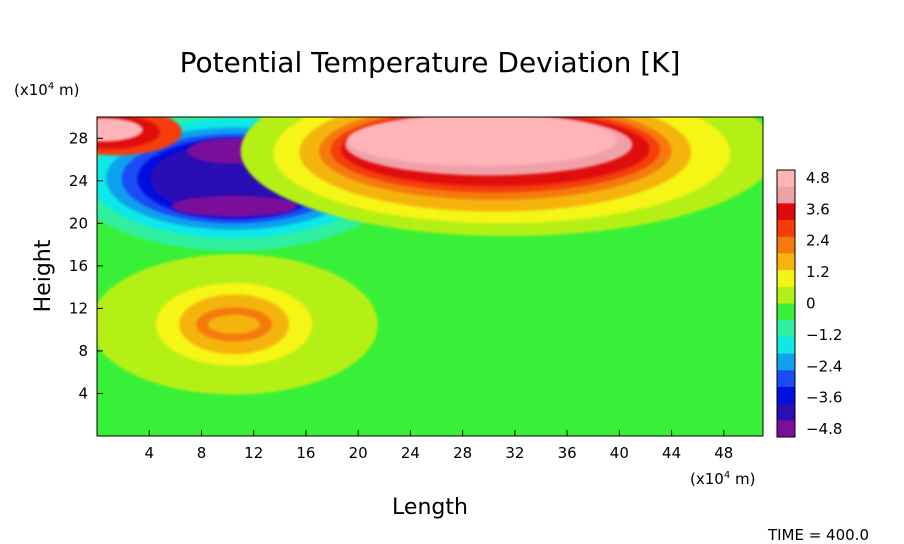 This screenshot has width=904, height=544. What do you see at coordinates (78, 181) in the screenshot?
I see `y-tick-label: 24` at bounding box center [78, 181].